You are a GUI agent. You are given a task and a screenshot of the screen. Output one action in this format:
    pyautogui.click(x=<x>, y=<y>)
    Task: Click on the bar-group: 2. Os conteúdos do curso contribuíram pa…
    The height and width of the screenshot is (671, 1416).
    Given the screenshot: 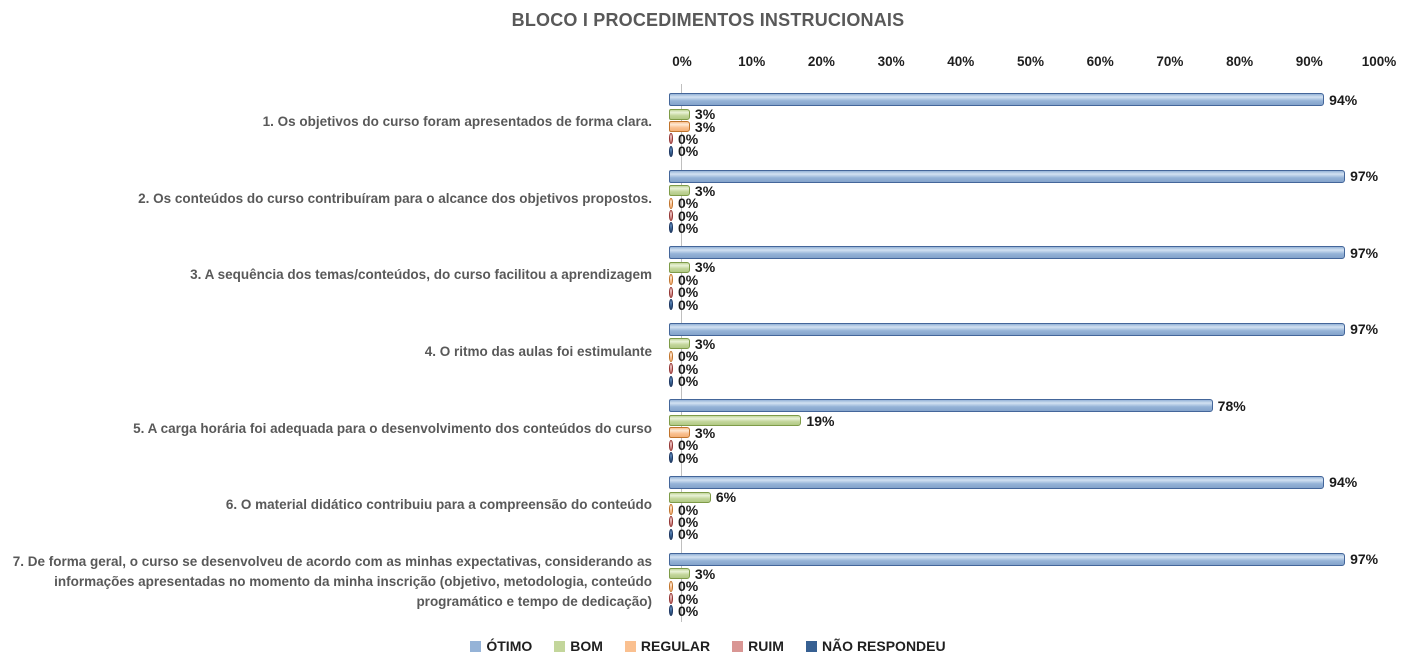 What is the action you would take?
    pyautogui.click(x=708, y=199)
    